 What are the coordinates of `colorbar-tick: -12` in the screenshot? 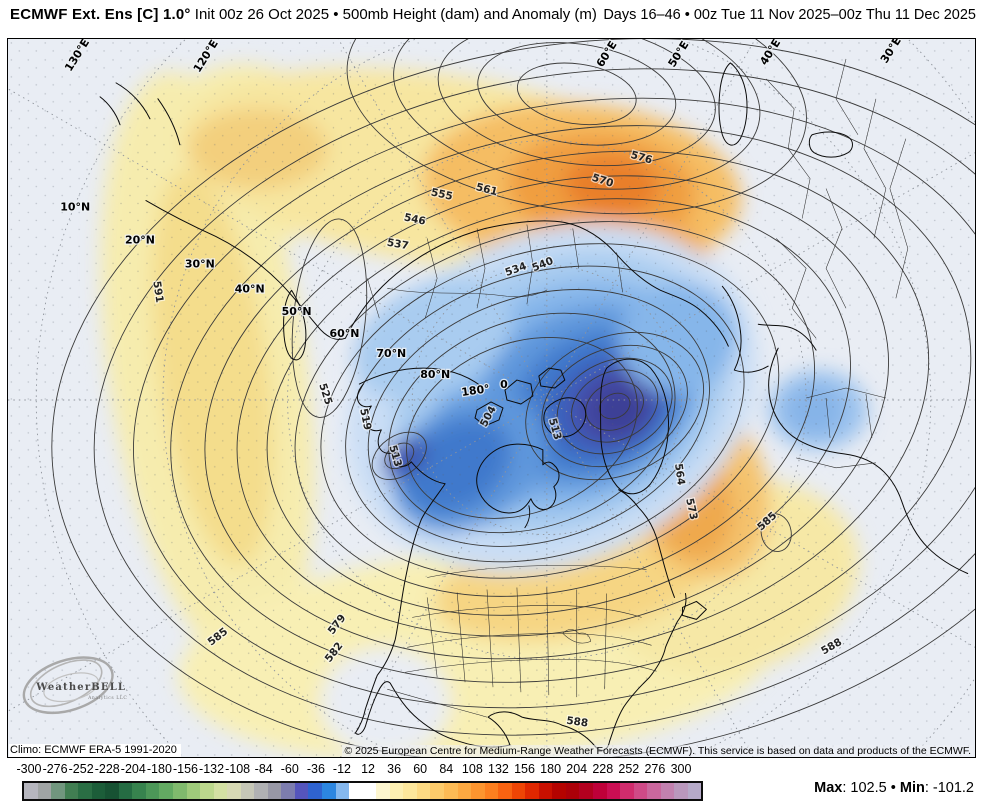 It's located at (341, 769).